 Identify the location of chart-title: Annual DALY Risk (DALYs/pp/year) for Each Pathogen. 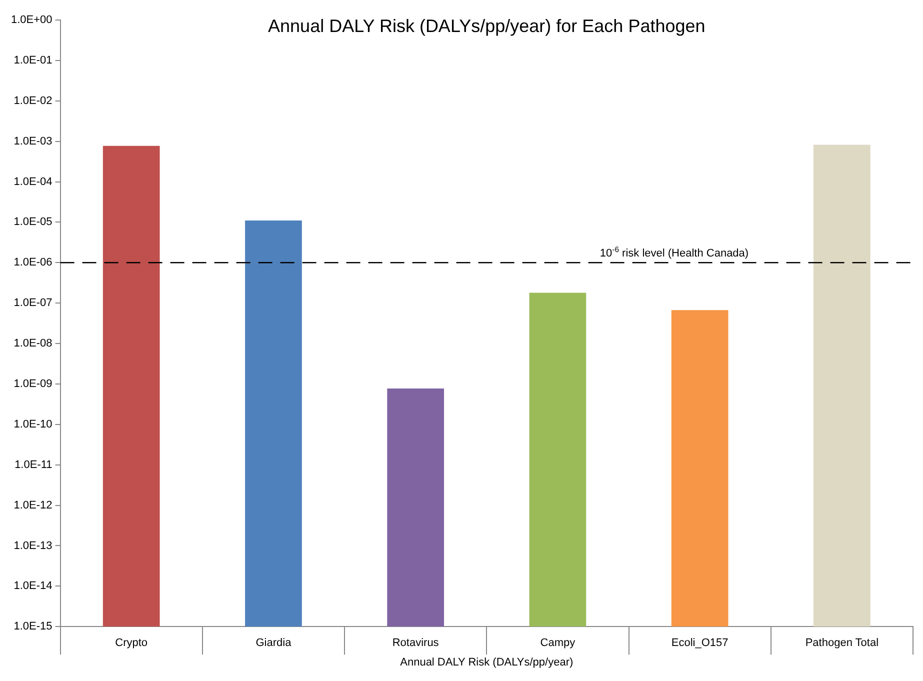
(487, 26).